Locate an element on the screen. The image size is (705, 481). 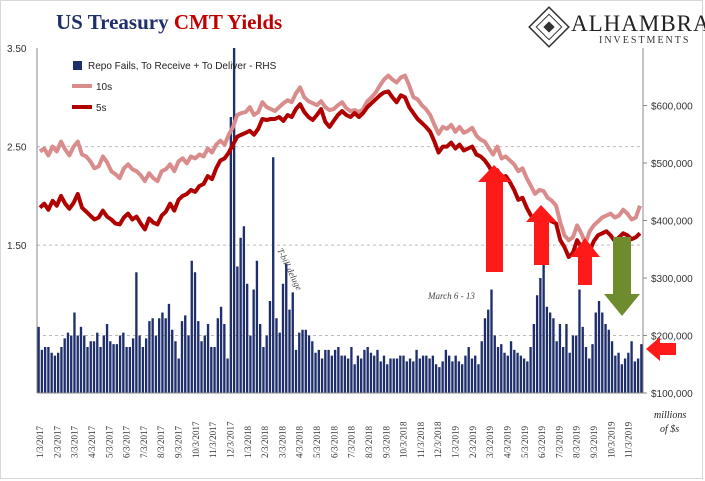
legend-label-10s: 10s is located at coordinates (104, 87).